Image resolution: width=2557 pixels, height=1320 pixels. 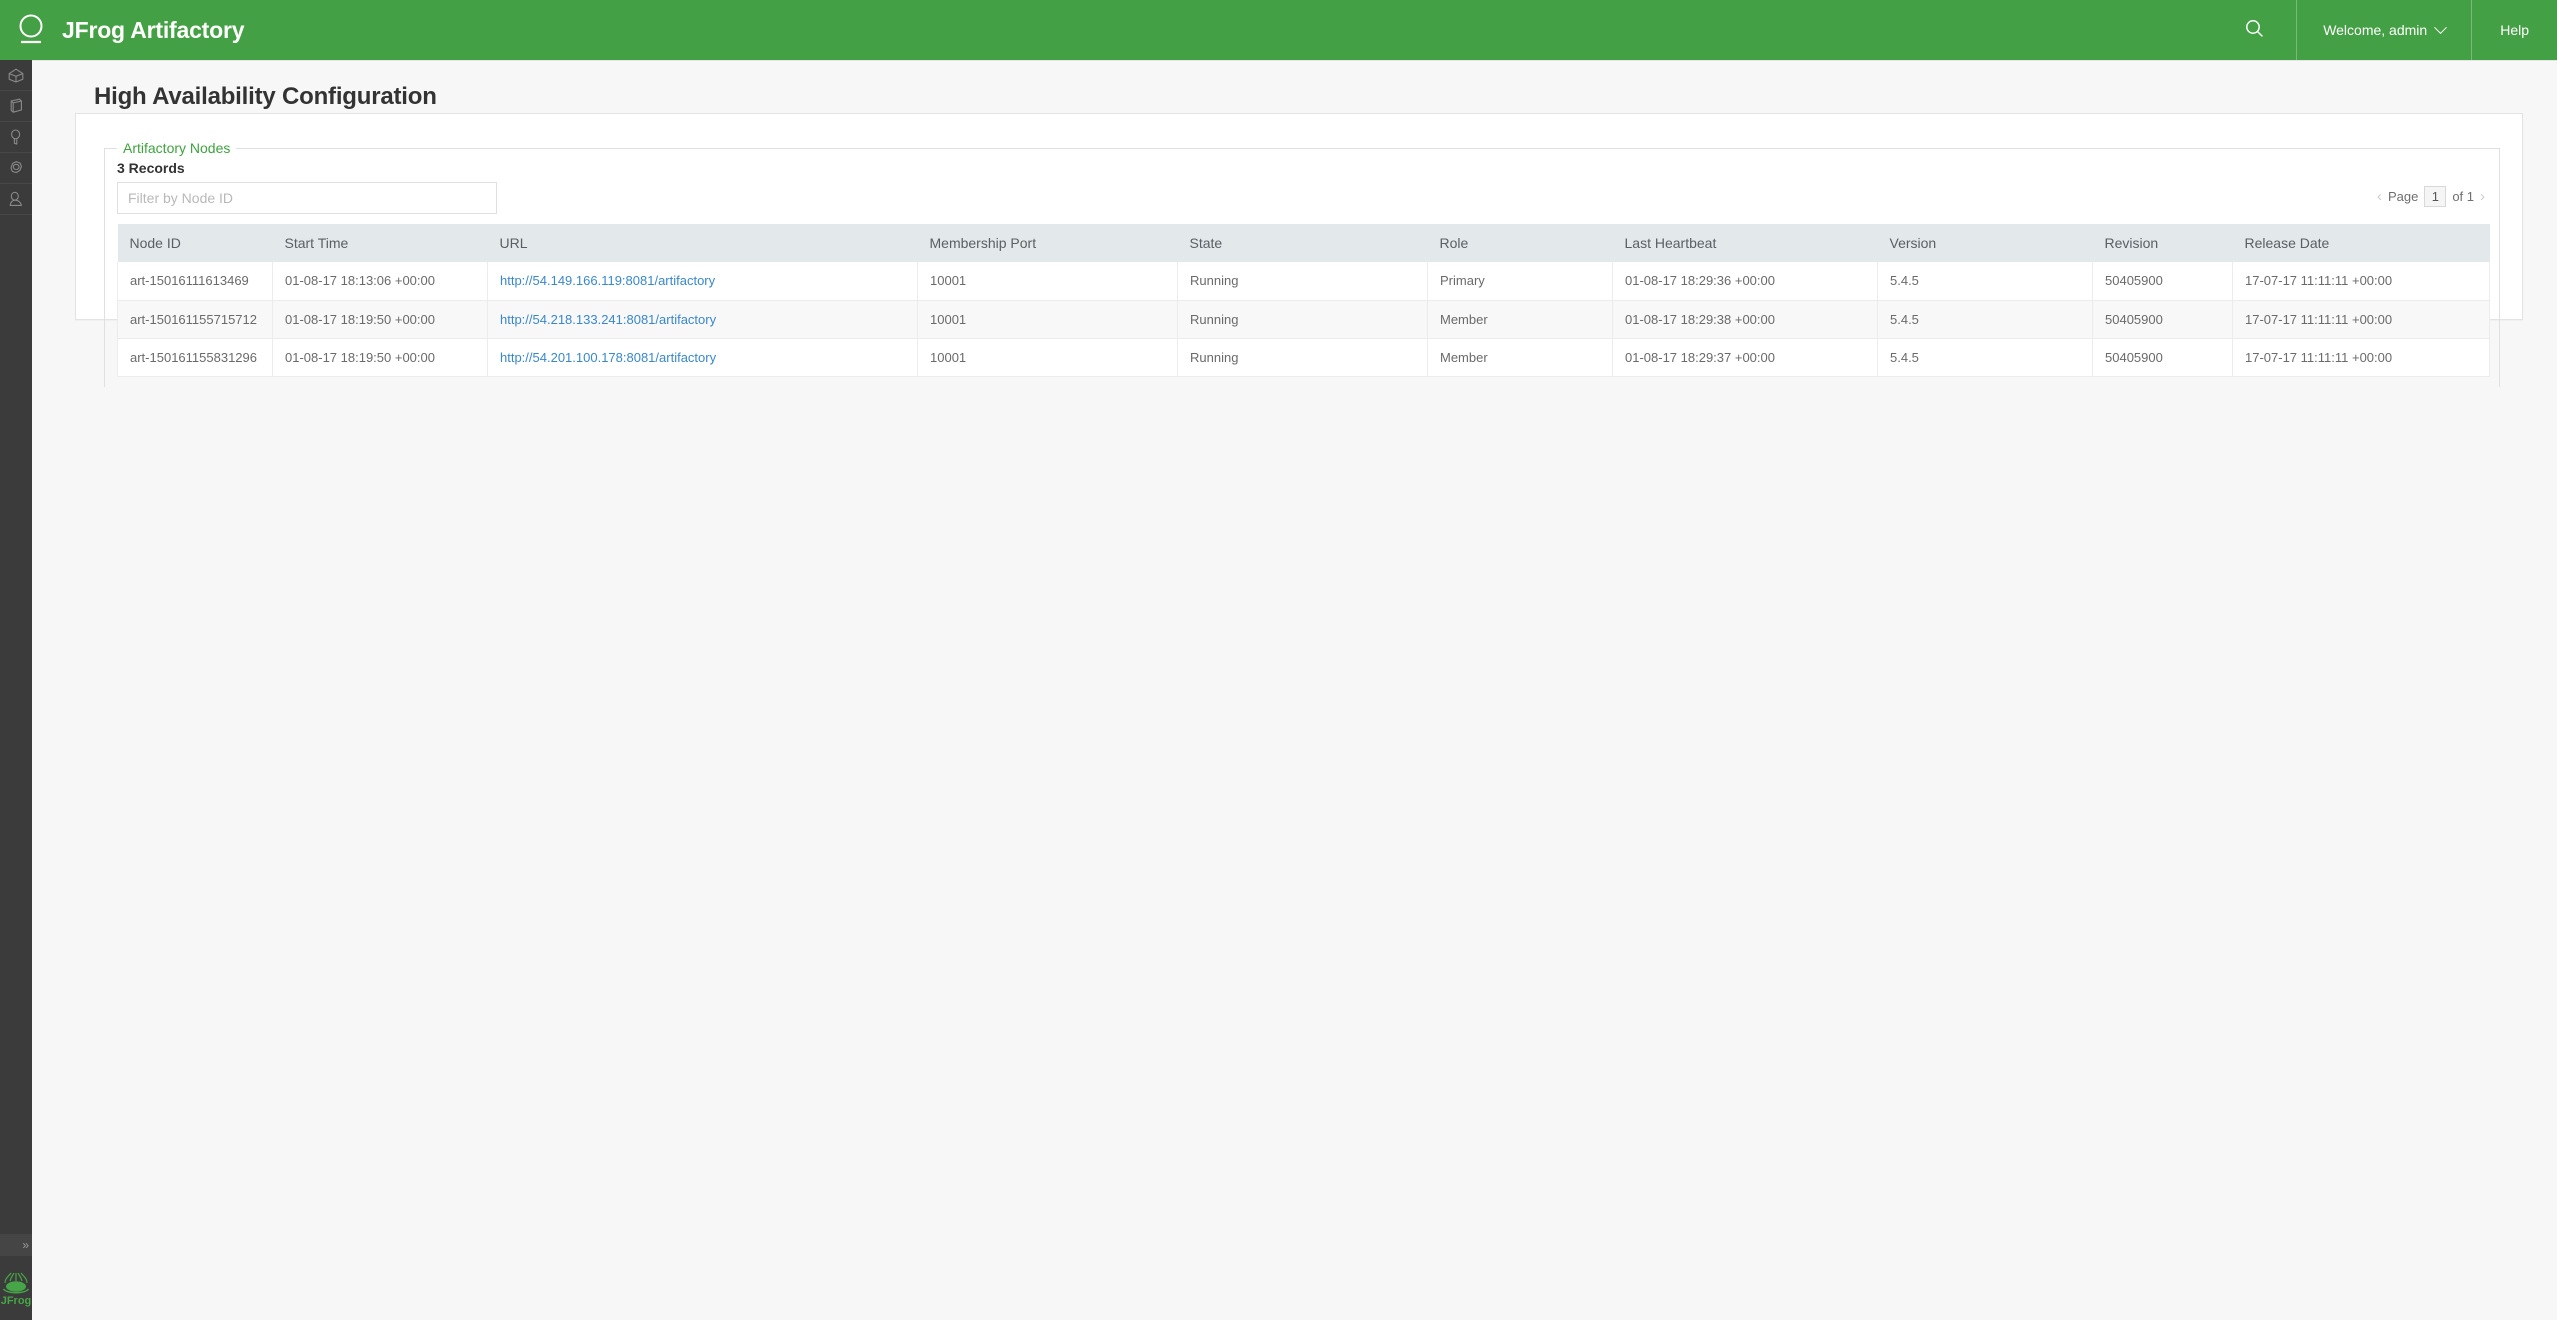 What do you see at coordinates (265, 96) in the screenshot?
I see `page-title: High Availability Configuration` at bounding box center [265, 96].